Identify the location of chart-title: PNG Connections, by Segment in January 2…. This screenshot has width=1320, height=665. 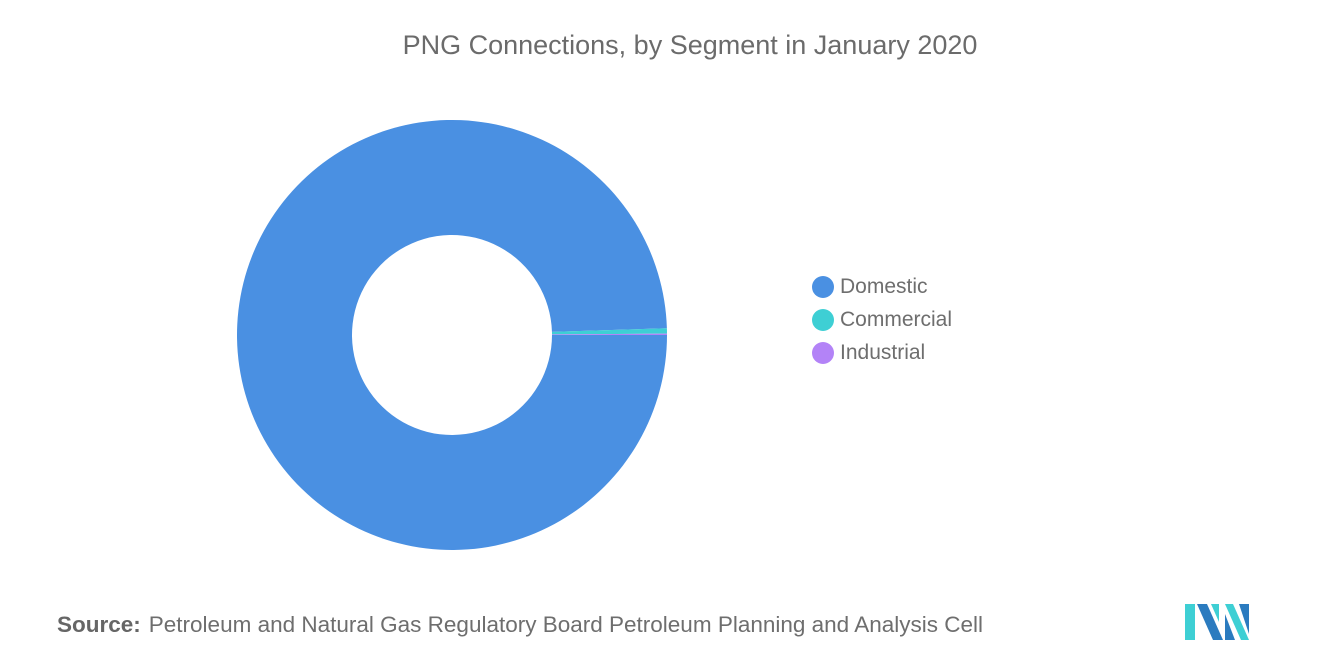
(690, 45).